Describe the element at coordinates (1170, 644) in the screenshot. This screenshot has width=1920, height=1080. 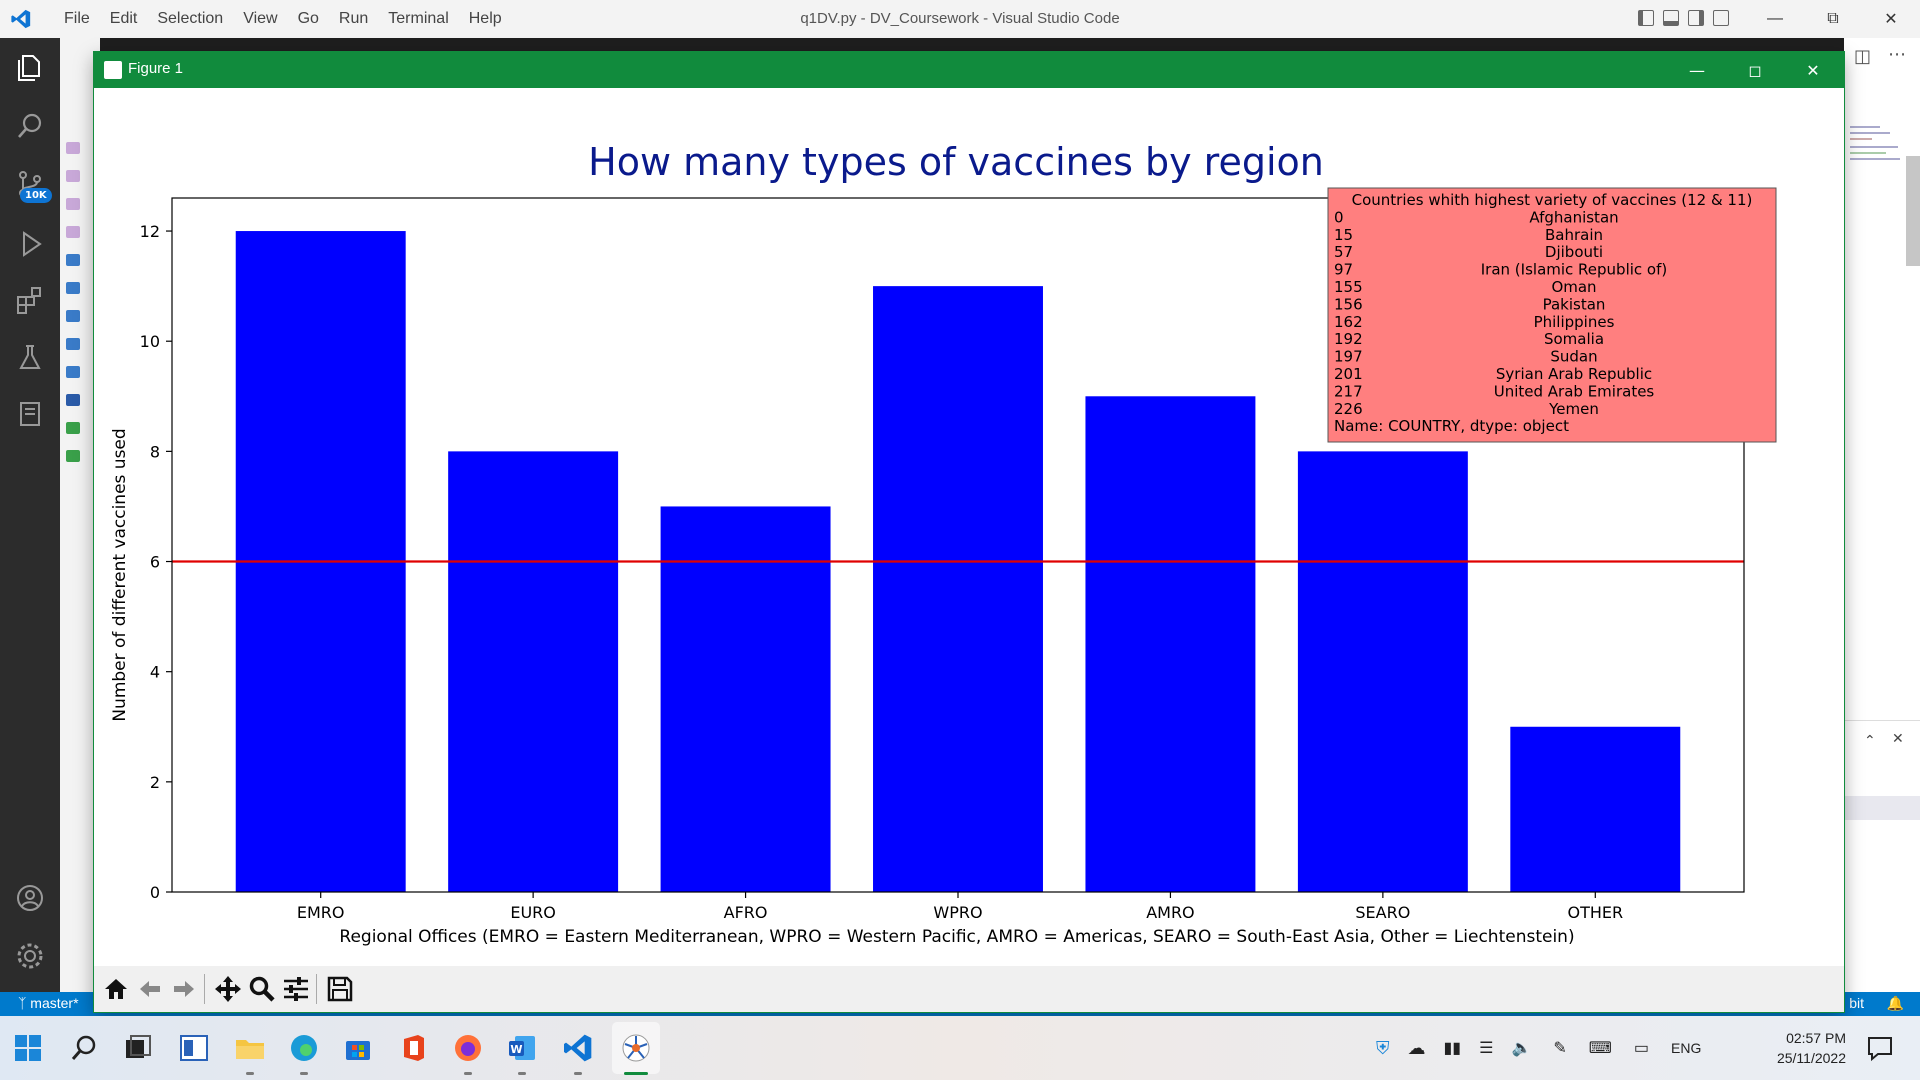
I see `bar-amro` at that location.